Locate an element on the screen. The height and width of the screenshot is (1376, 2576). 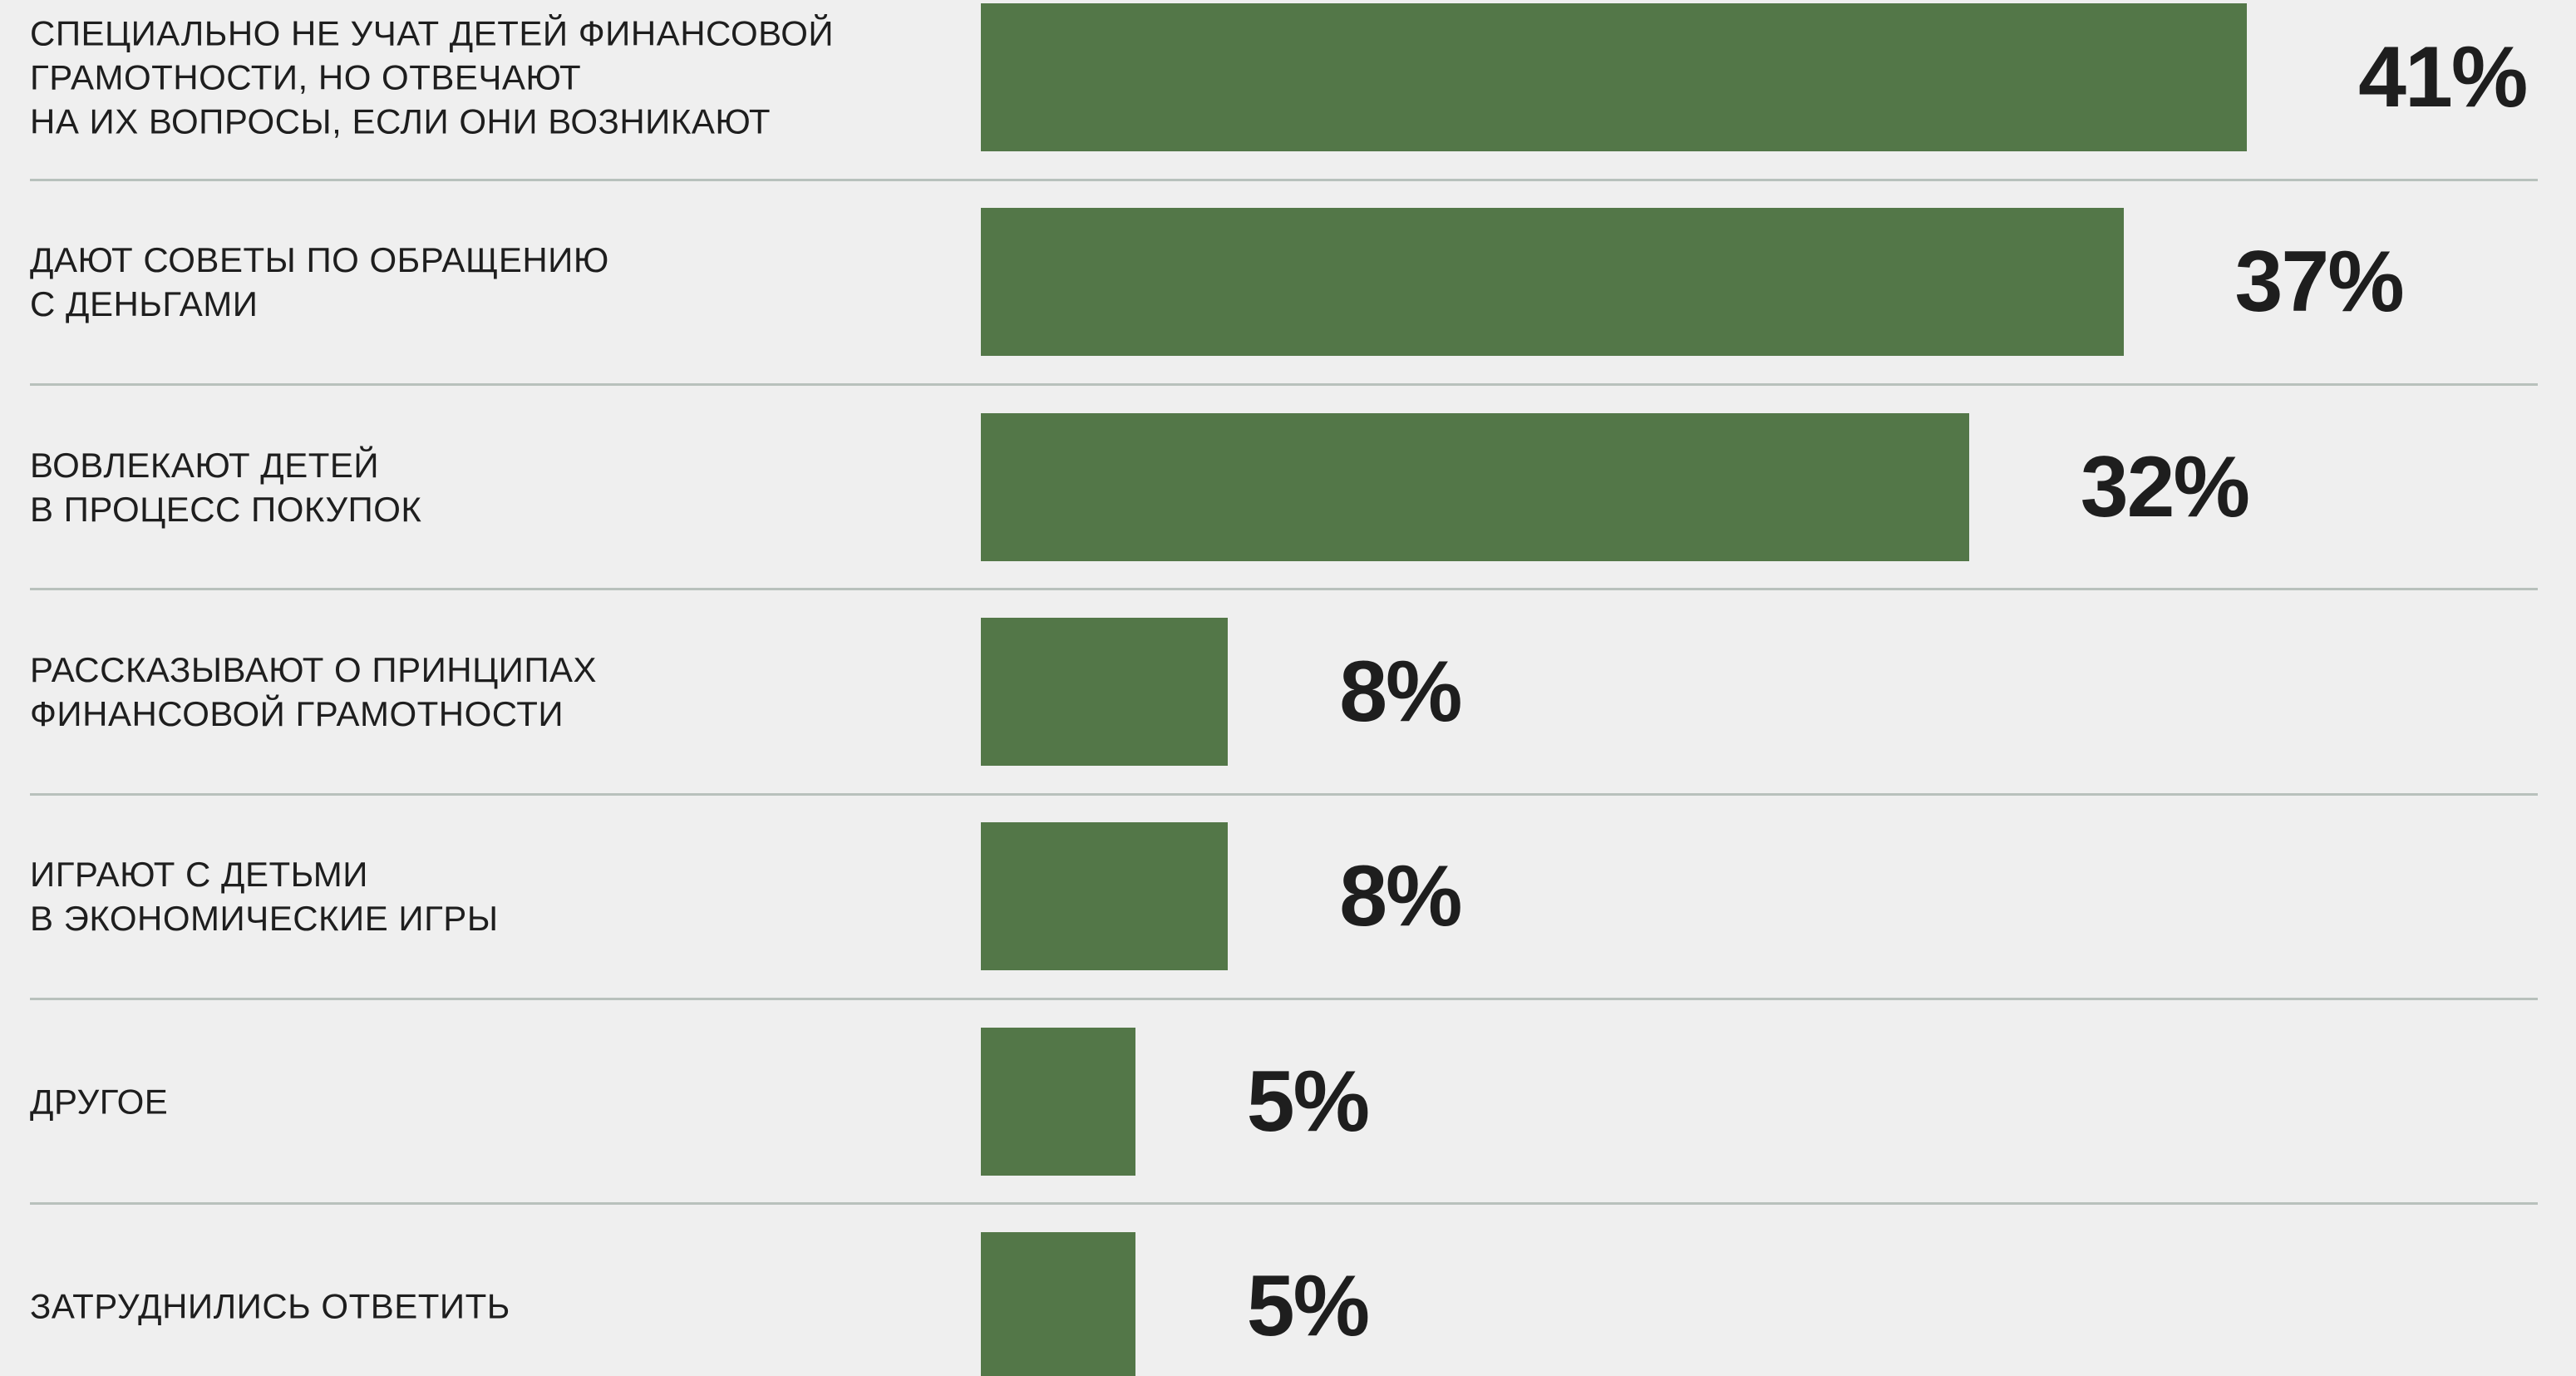
category-label: ВОВЛЕКАЮТ ДЕТЕЙ В ПРОЦЕСС ПОКУПОК is located at coordinates (226, 487).